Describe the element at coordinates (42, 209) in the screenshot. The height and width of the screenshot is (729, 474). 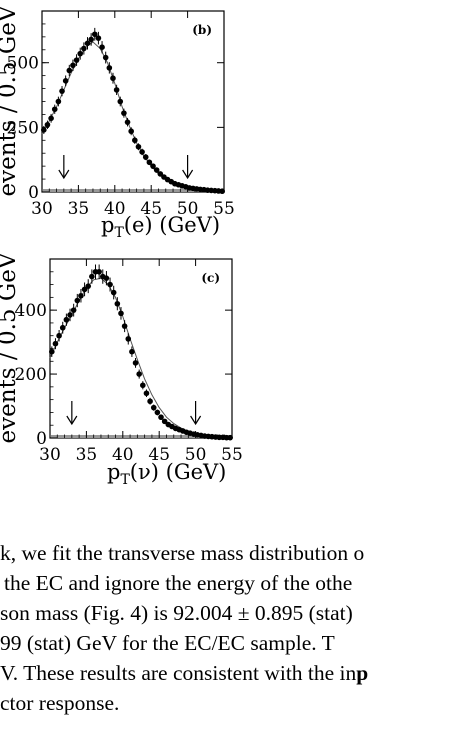
I see `panel-b-x-tick-label: 30` at that location.